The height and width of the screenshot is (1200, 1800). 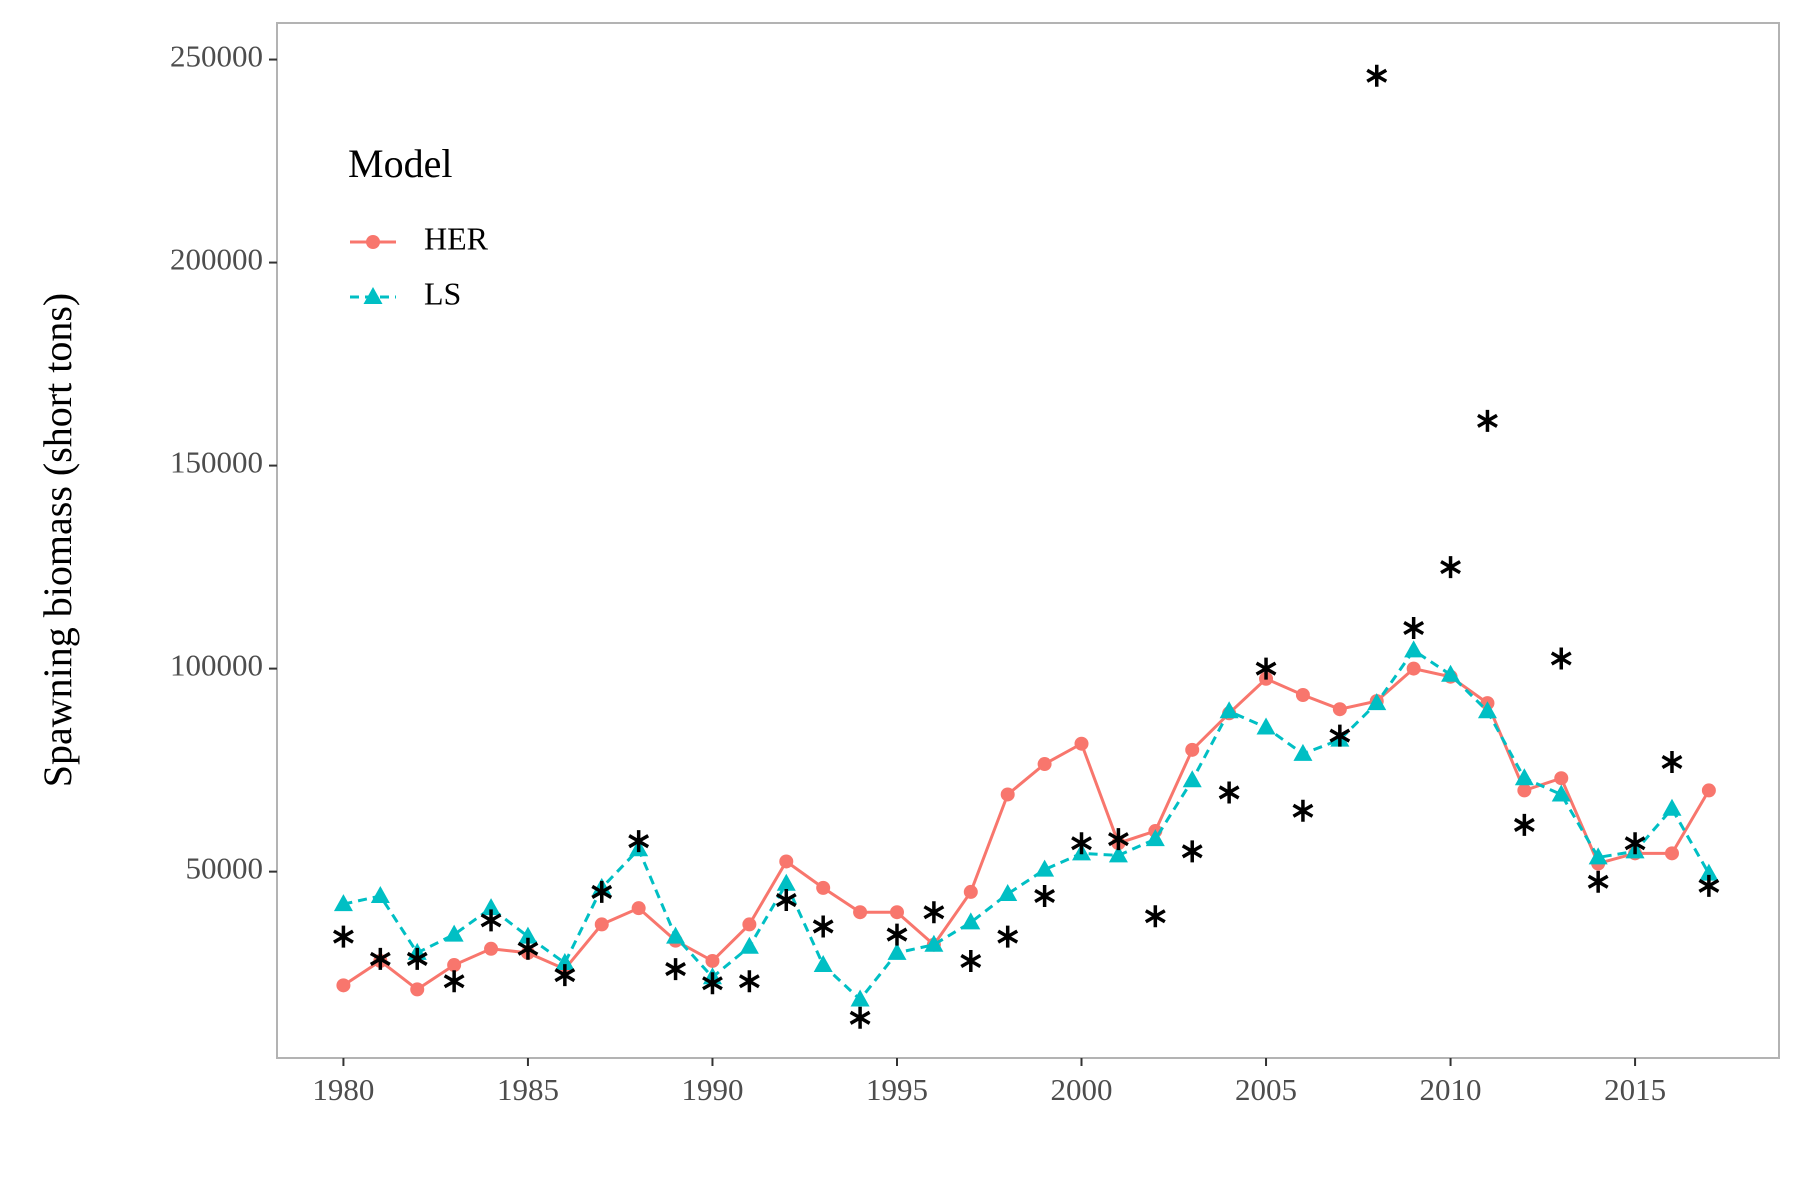 What do you see at coordinates (712, 1089) in the screenshot?
I see `x-tick-label: 1990` at bounding box center [712, 1089].